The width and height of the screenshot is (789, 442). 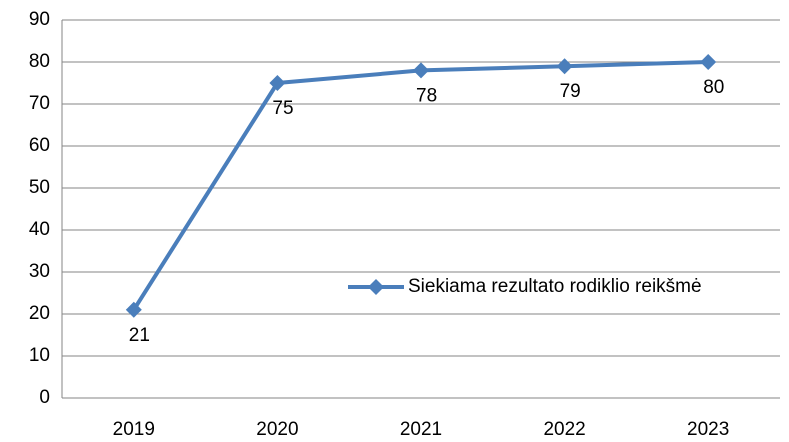 What do you see at coordinates (134, 429) in the screenshot?
I see `x-tick-label: 2019` at bounding box center [134, 429].